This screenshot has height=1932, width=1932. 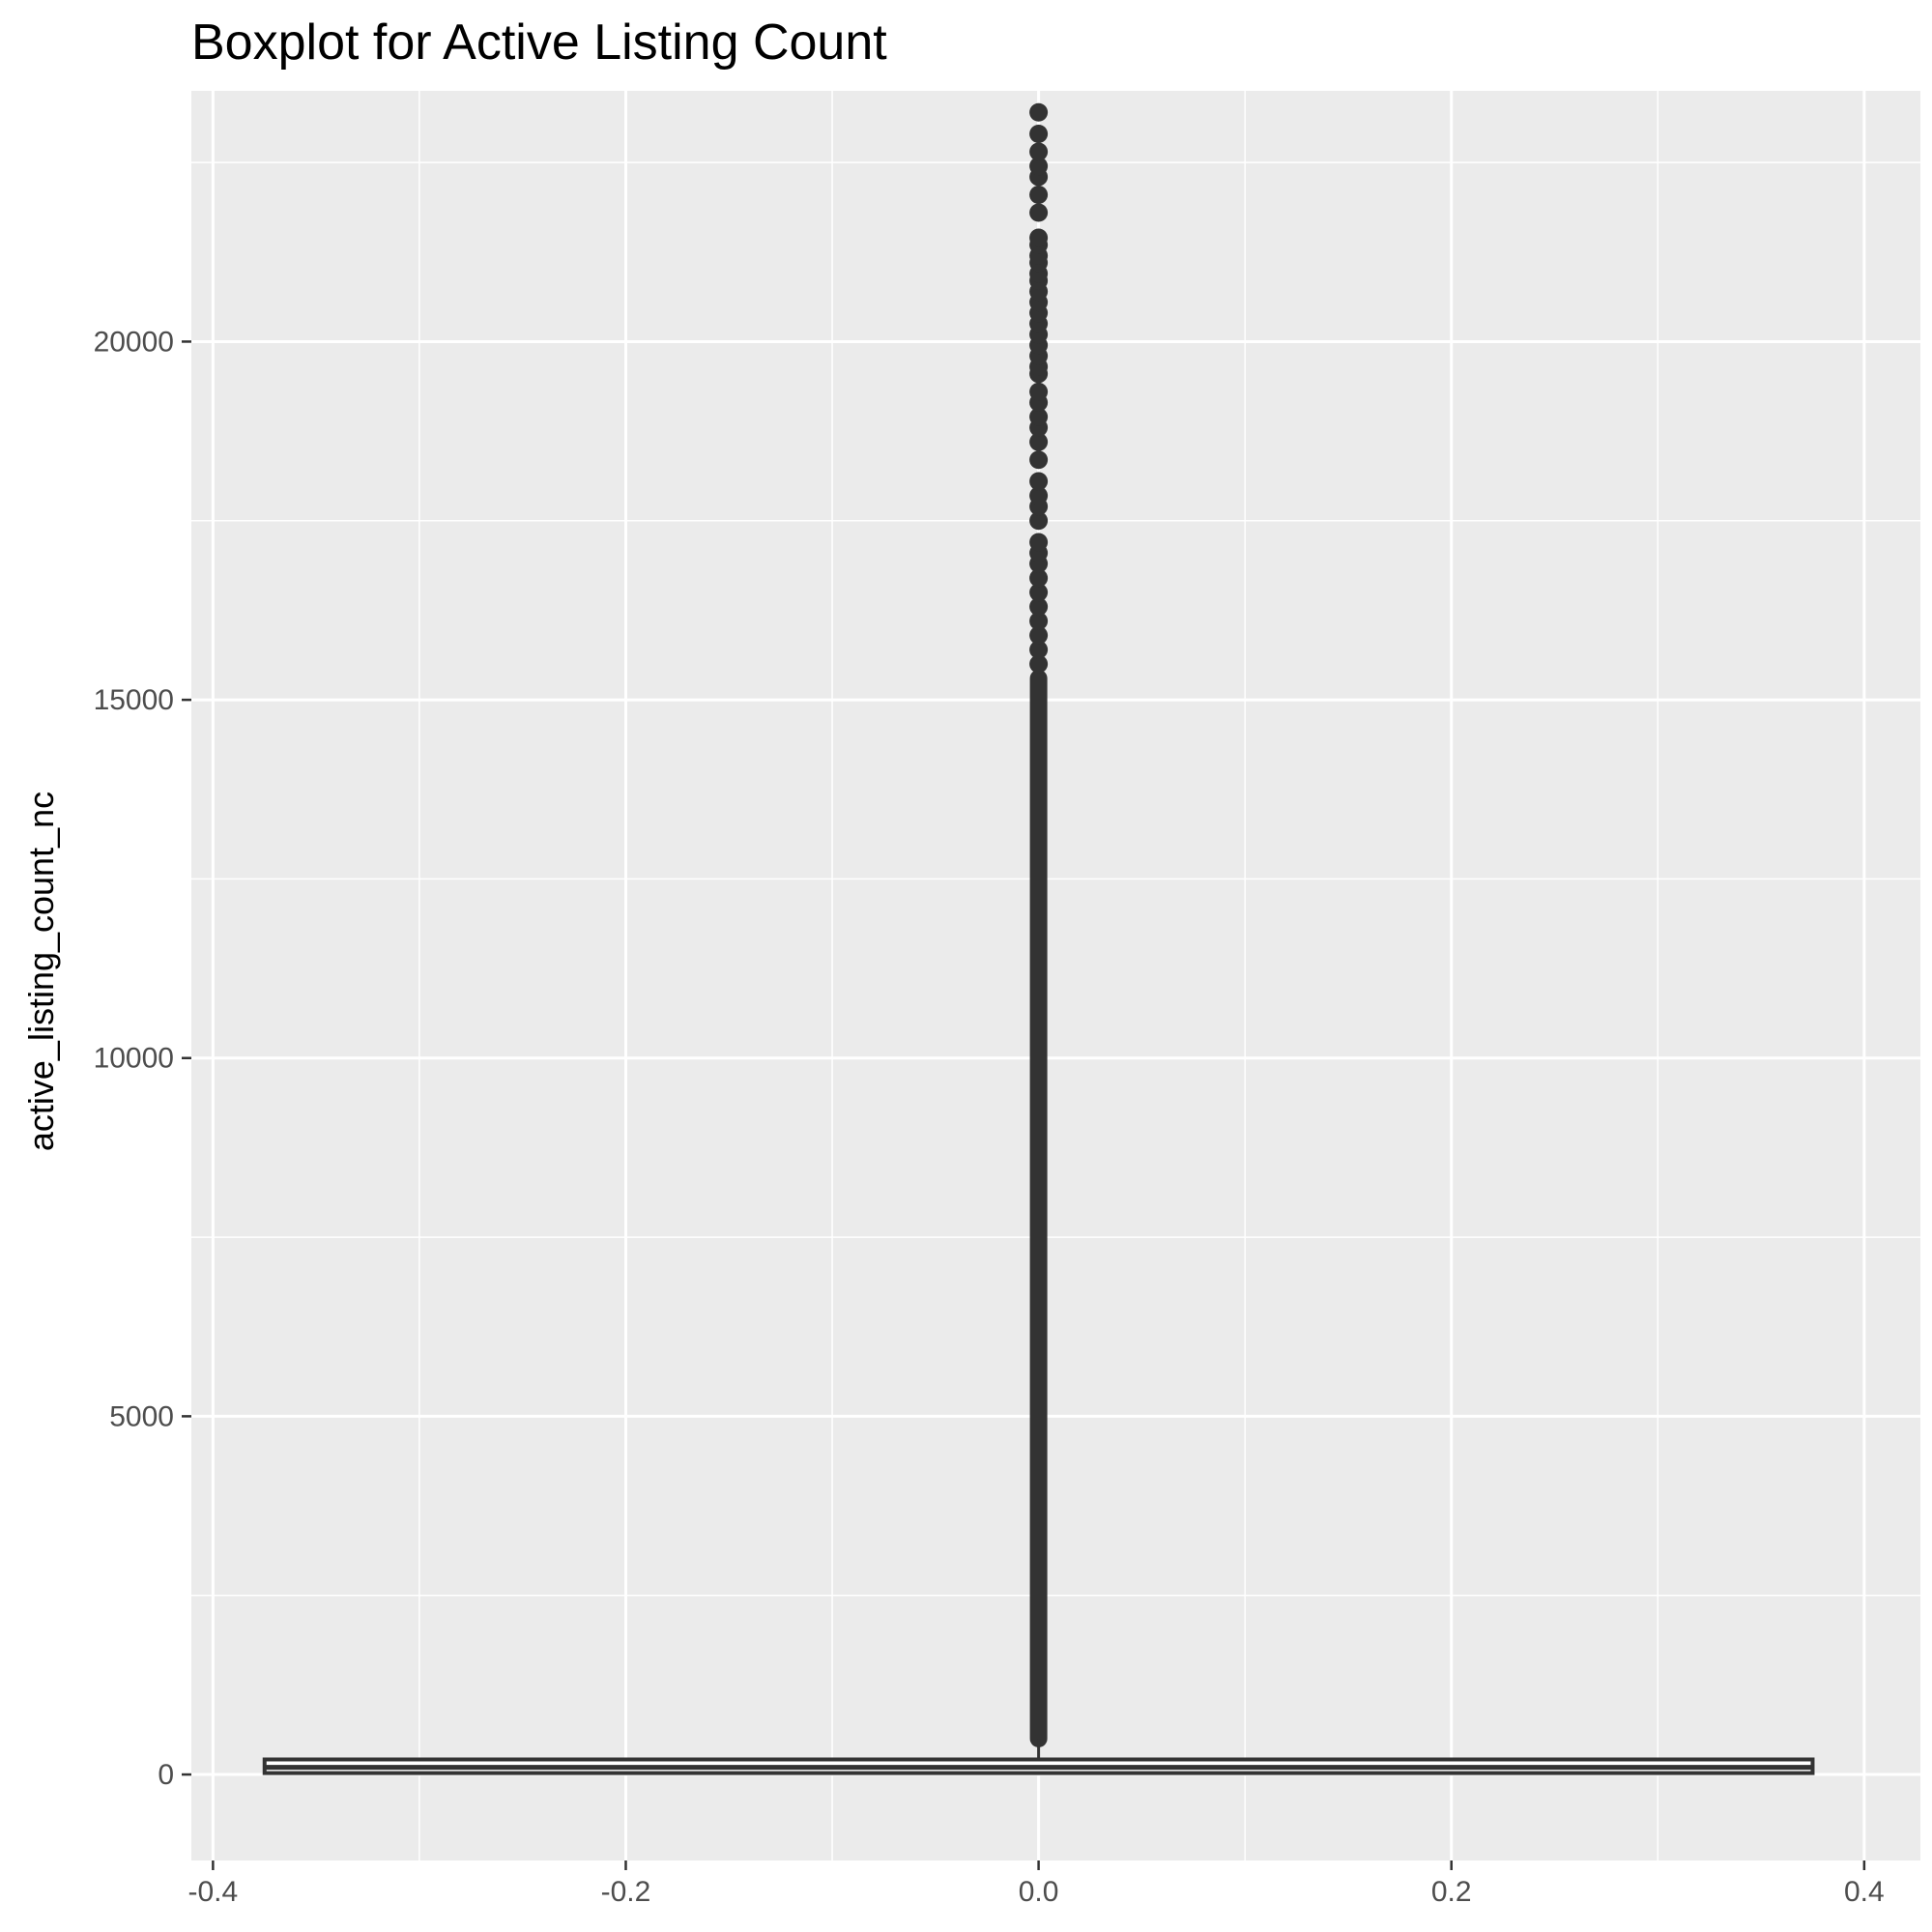 I want to click on x-tick-labels: -0.4 -0.2 0.0 0.2 0.4, so click(x=1036, y=1892).